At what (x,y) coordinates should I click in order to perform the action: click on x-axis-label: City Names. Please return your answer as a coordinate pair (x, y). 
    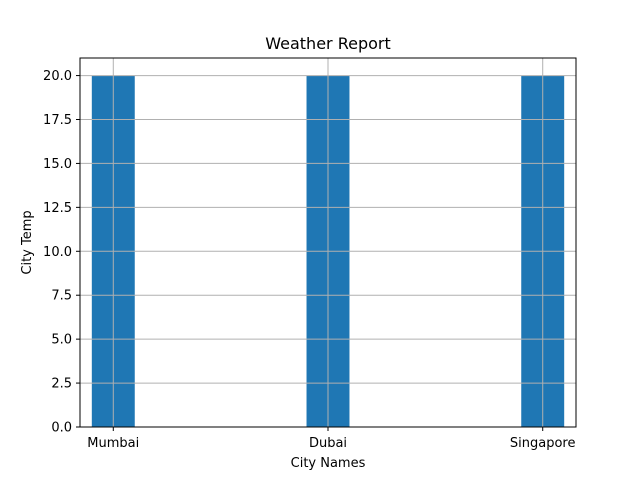
    Looking at the image, I should click on (328, 463).